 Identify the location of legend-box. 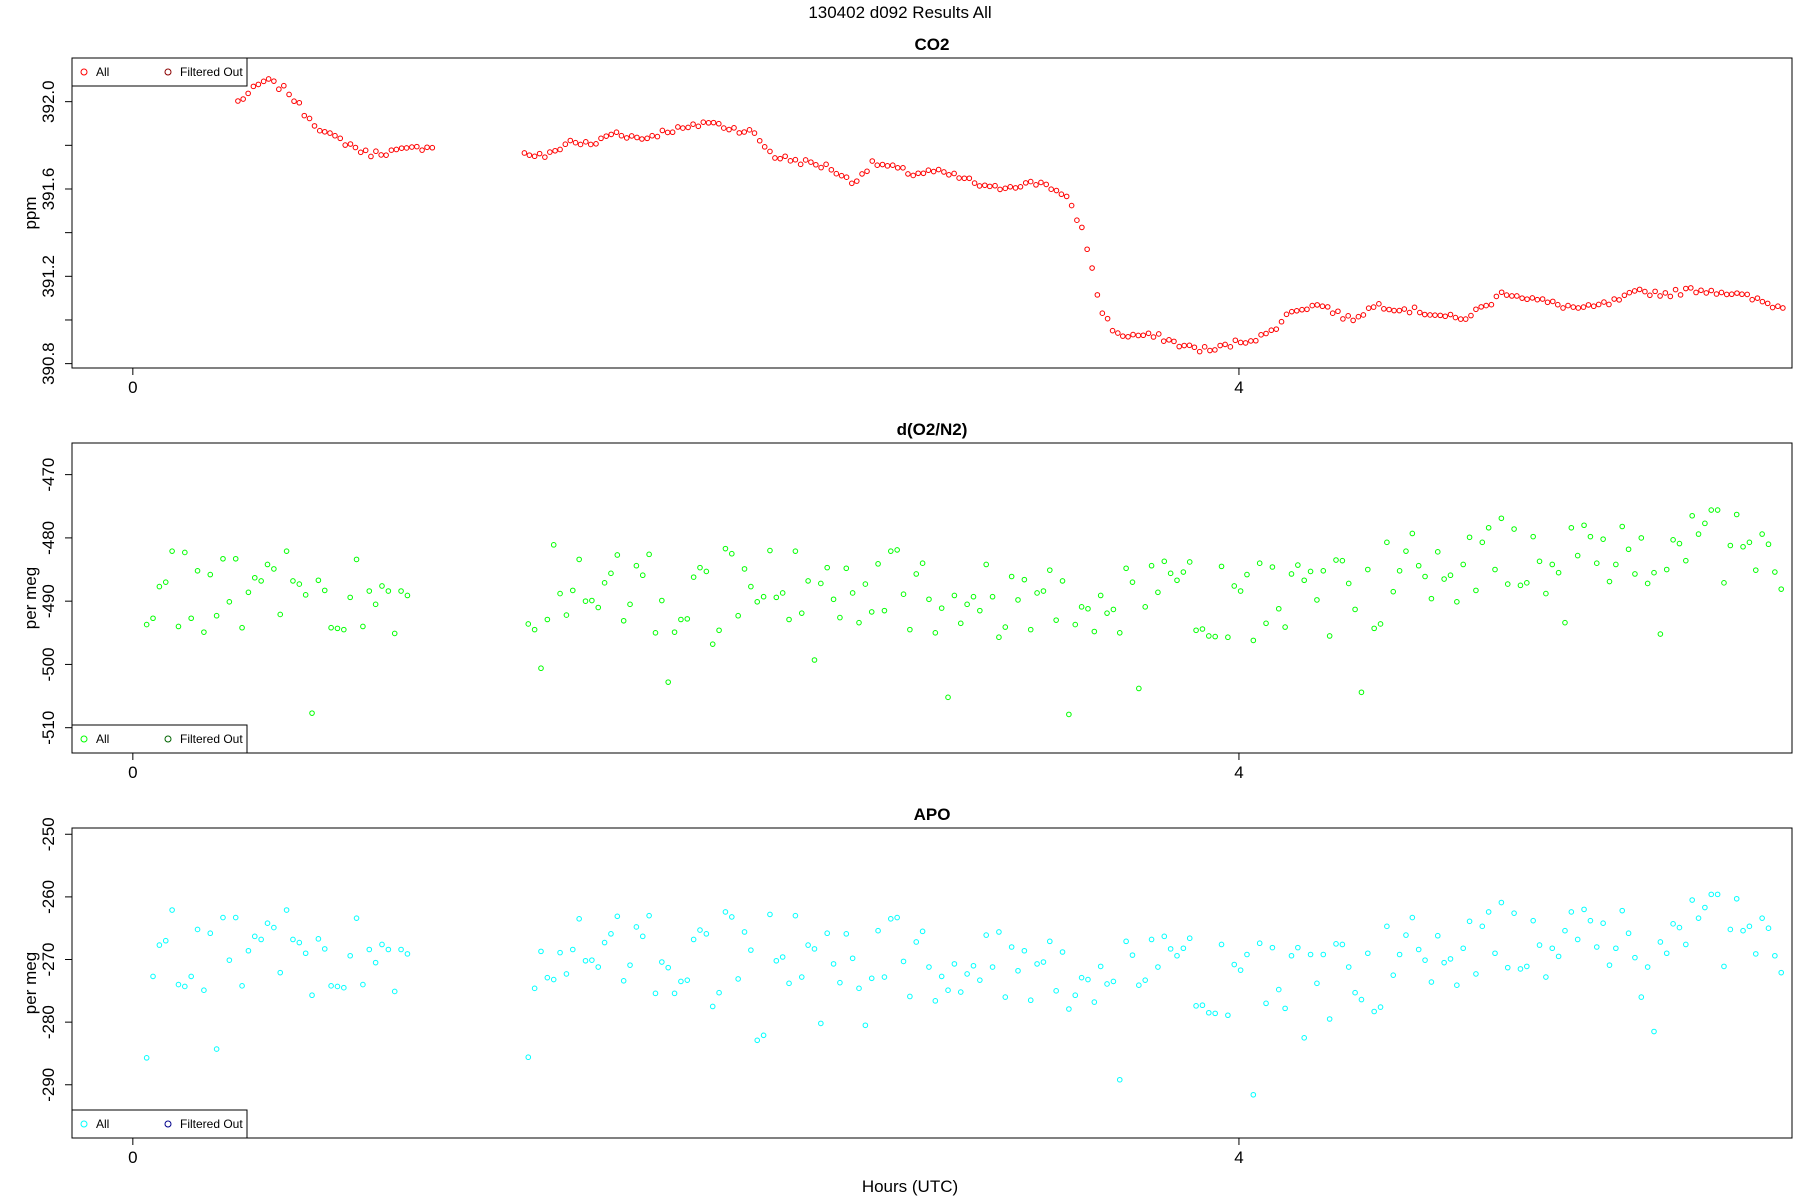
(159, 739).